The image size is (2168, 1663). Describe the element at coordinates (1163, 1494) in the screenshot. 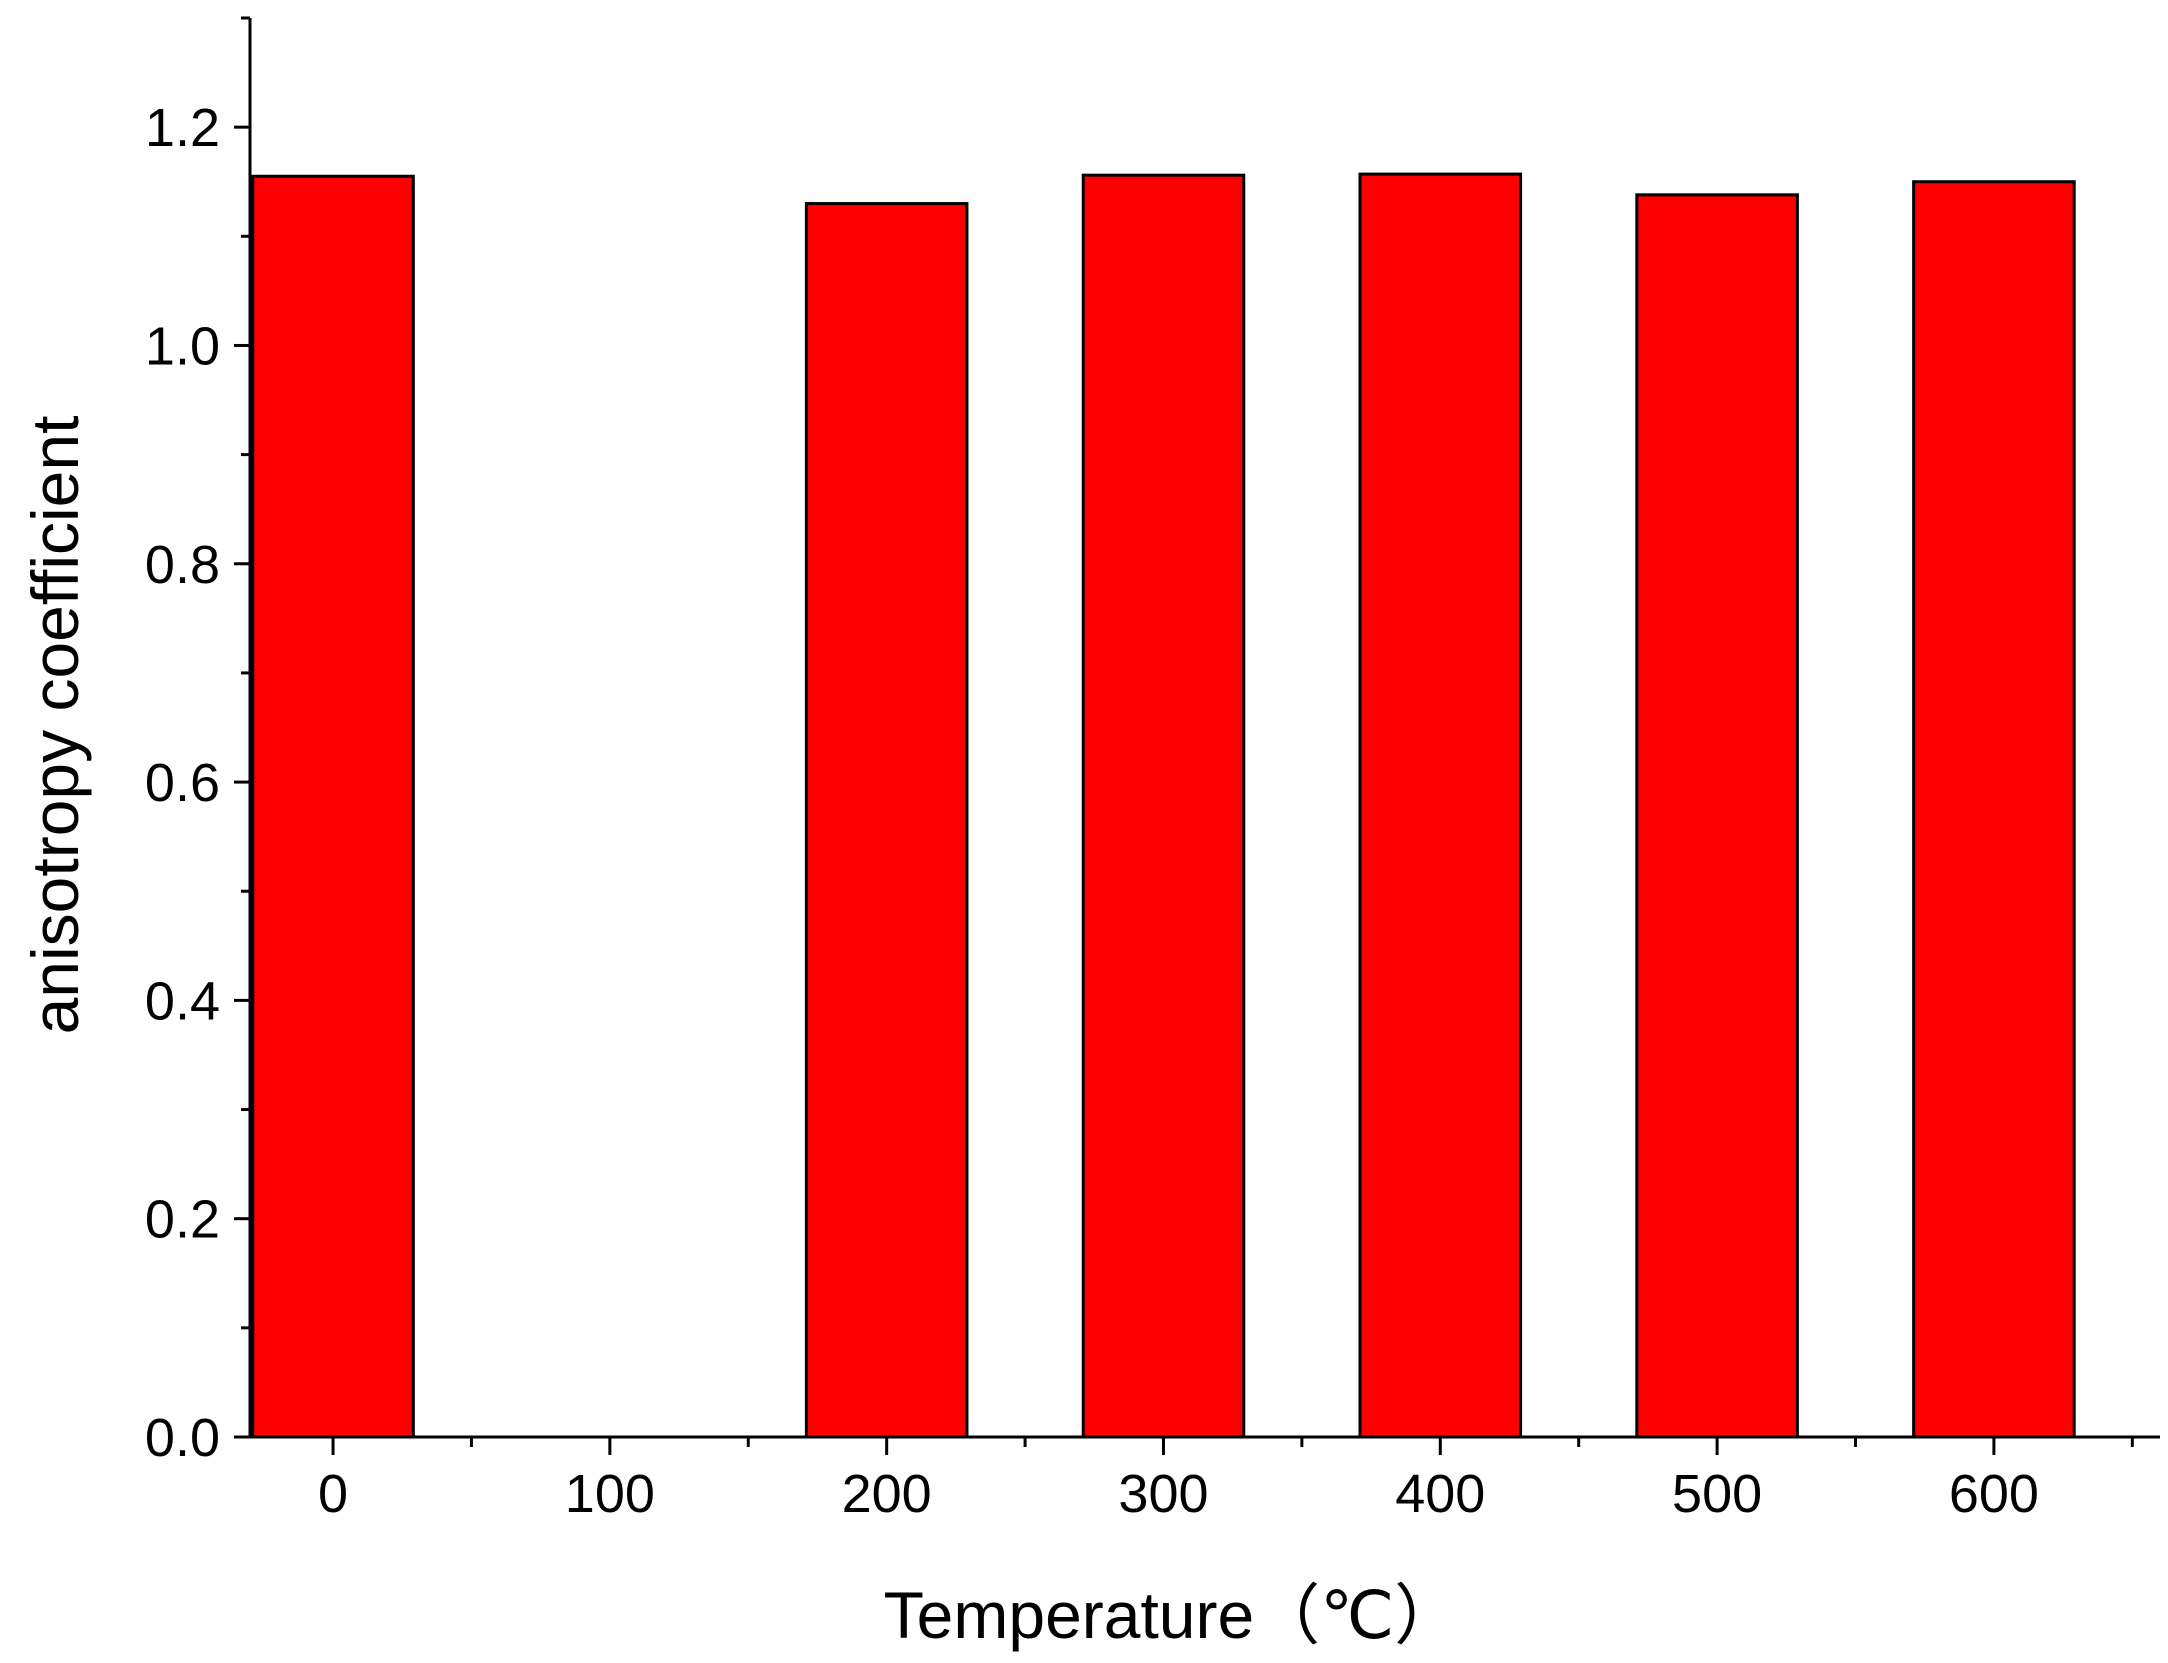

I see `x-tick-label: 300` at that location.